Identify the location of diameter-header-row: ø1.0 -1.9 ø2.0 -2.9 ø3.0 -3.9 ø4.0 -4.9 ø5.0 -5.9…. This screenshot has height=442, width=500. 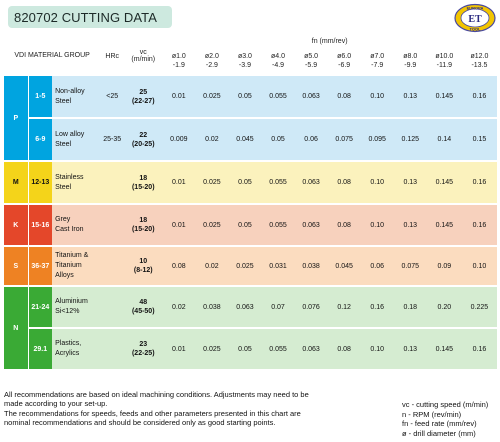
(250, 61).